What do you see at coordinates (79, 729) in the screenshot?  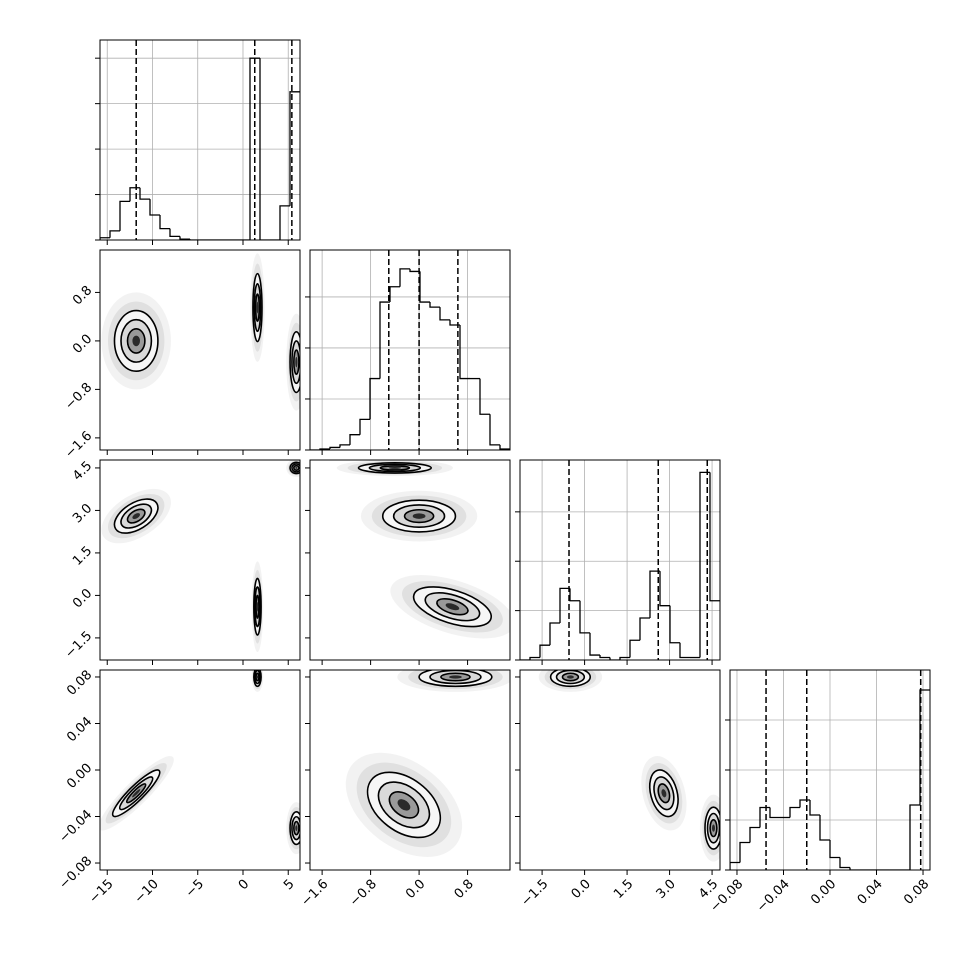 I see `y-tick-label: 0.04` at bounding box center [79, 729].